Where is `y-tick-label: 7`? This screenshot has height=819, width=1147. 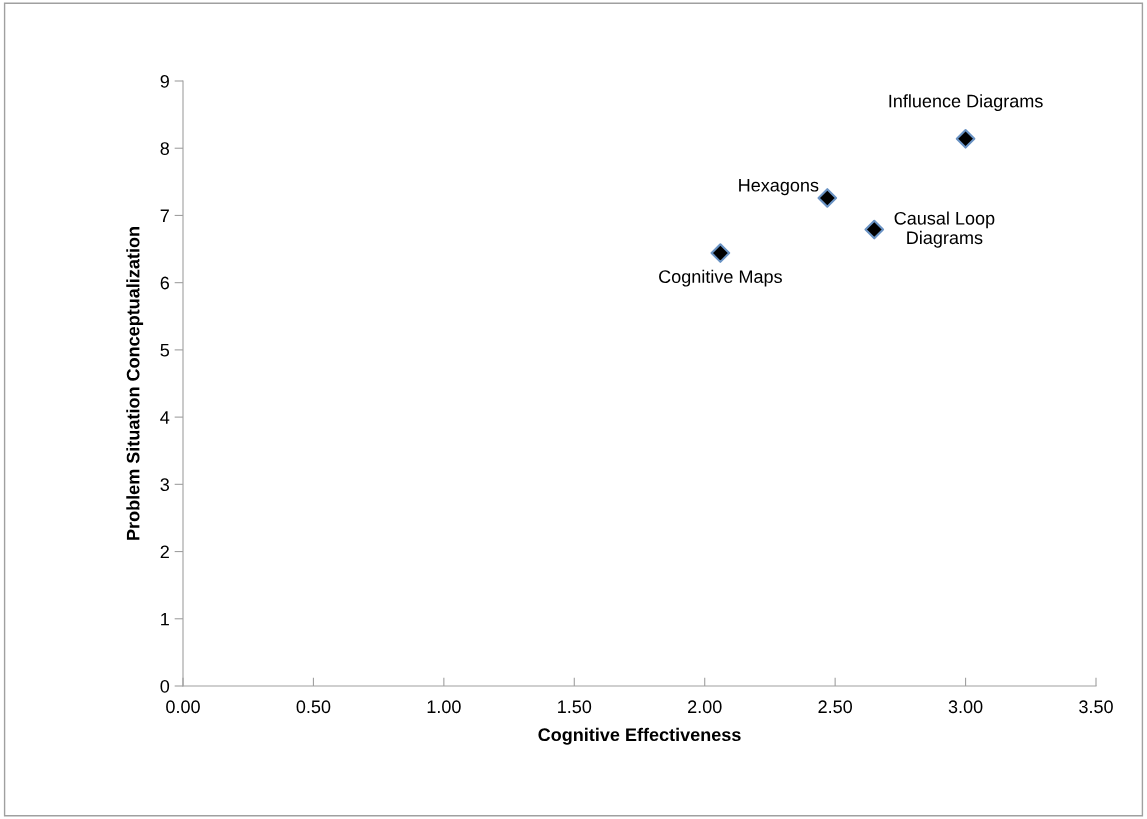
y-tick-label: 7 is located at coordinates (164, 215).